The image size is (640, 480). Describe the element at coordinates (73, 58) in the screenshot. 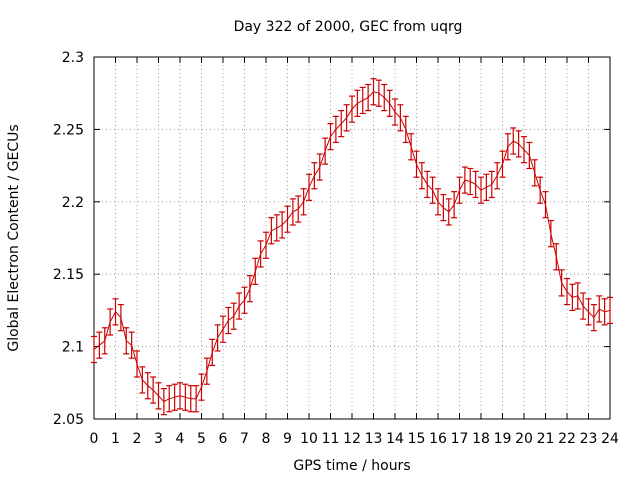

I see `y-tick-label: 2.3` at that location.